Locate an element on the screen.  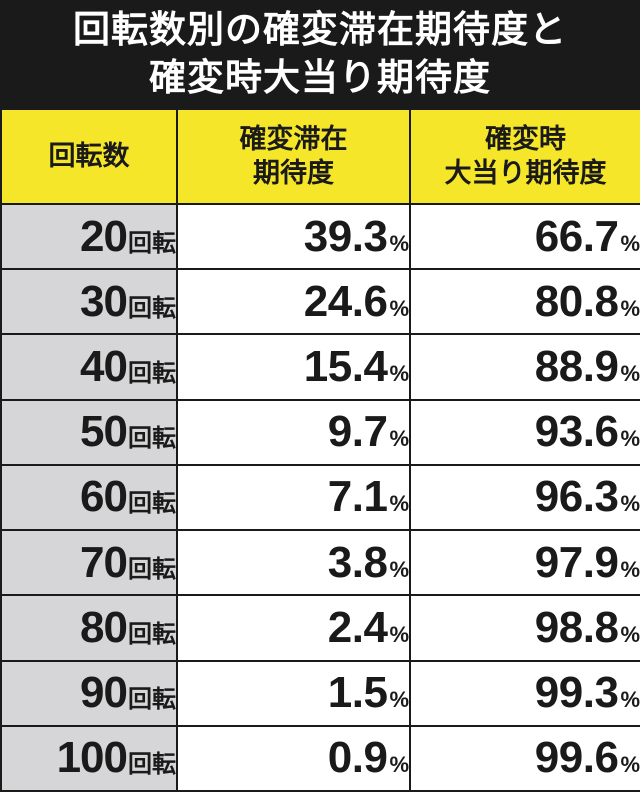
hit-probability-value: 66.7 is located at coordinates (576, 236).